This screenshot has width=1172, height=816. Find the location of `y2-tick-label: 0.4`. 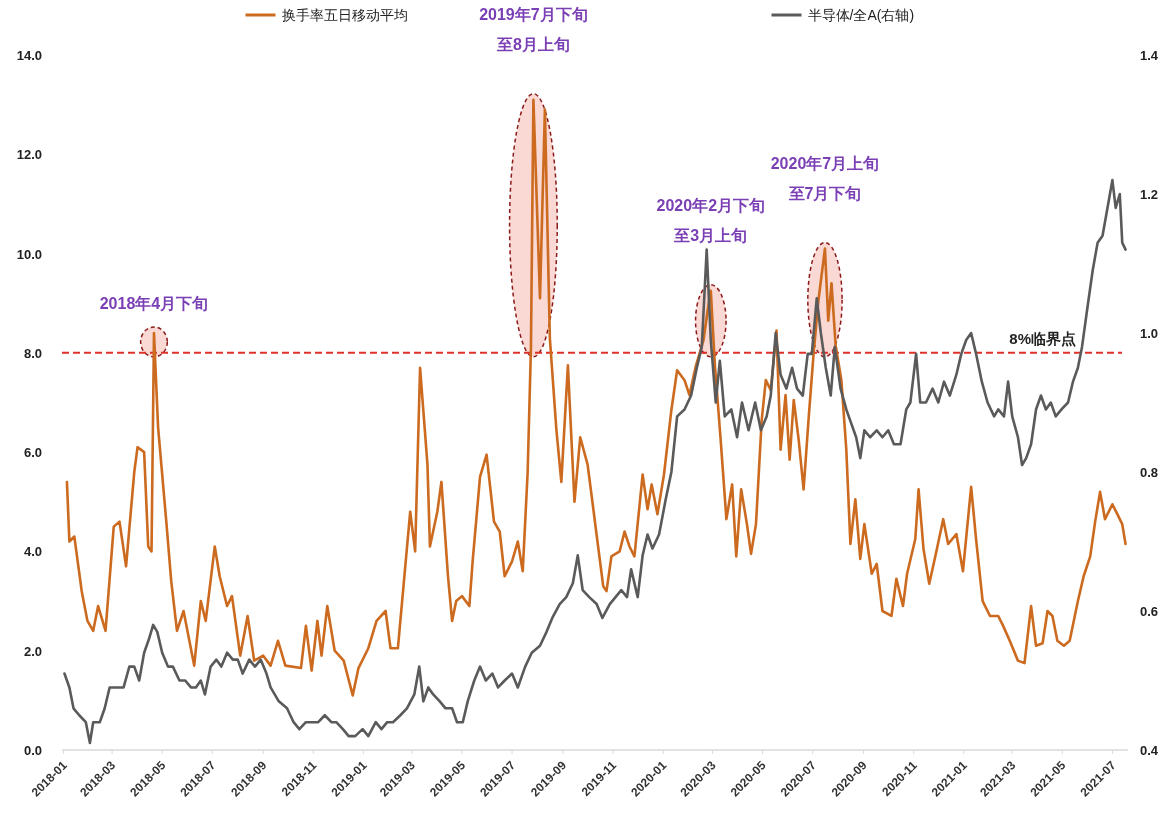

y2-tick-label: 0.4 is located at coordinates (1149, 750).